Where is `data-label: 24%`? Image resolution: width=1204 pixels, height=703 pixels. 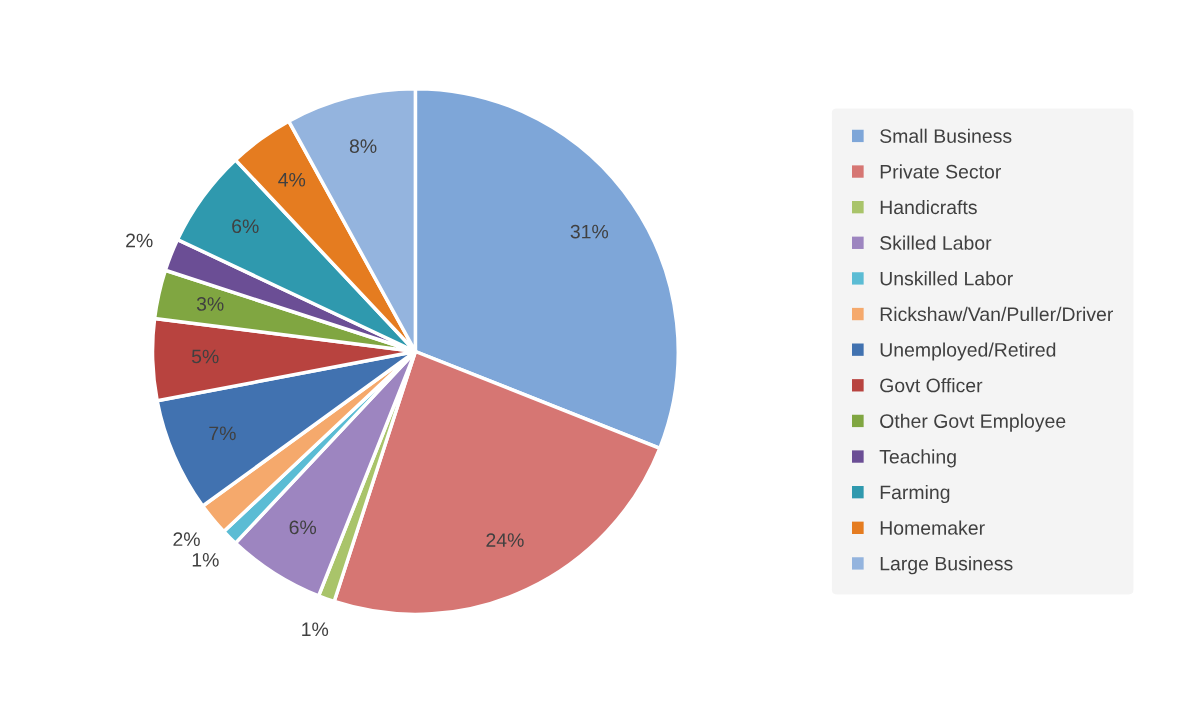
data-label: 24% is located at coordinates (505, 540).